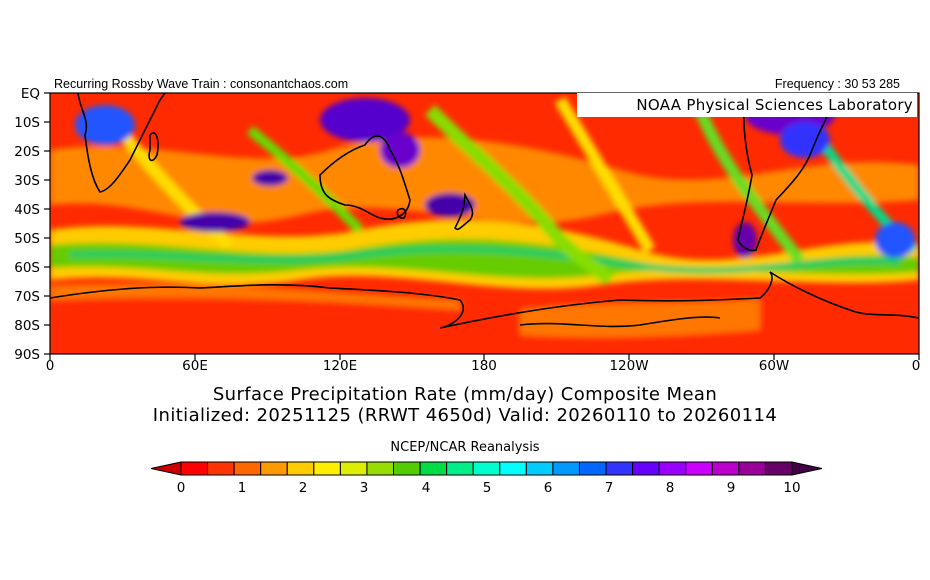 This screenshot has height=580, width=930. I want to click on lat-label: EQ, so click(30, 94).